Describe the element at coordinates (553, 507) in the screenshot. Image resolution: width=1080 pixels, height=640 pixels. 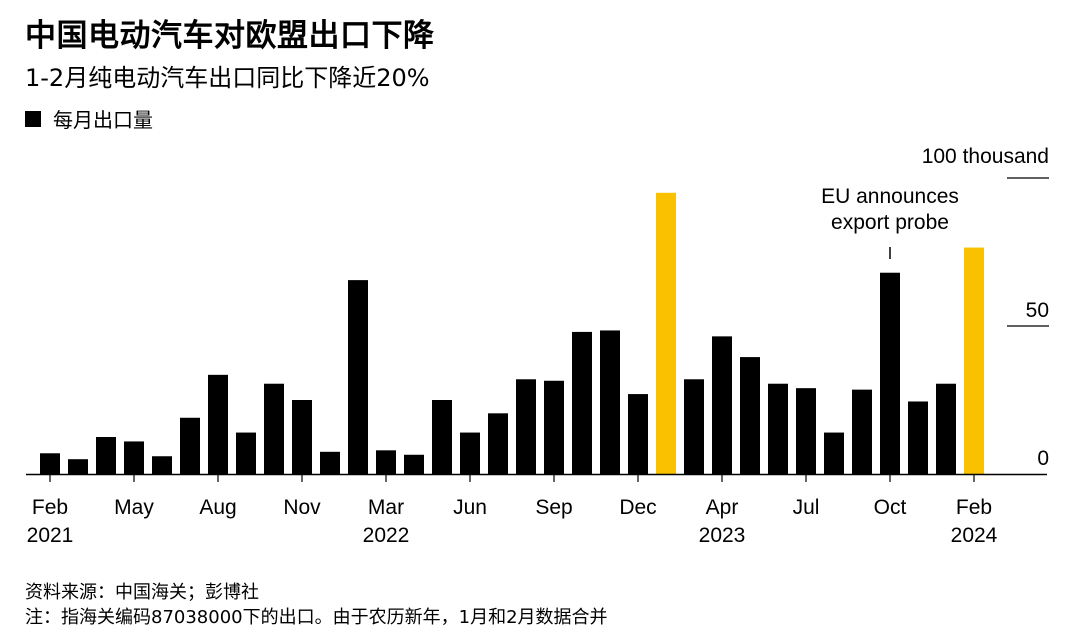
I see `x-tick-label: Sep` at that location.